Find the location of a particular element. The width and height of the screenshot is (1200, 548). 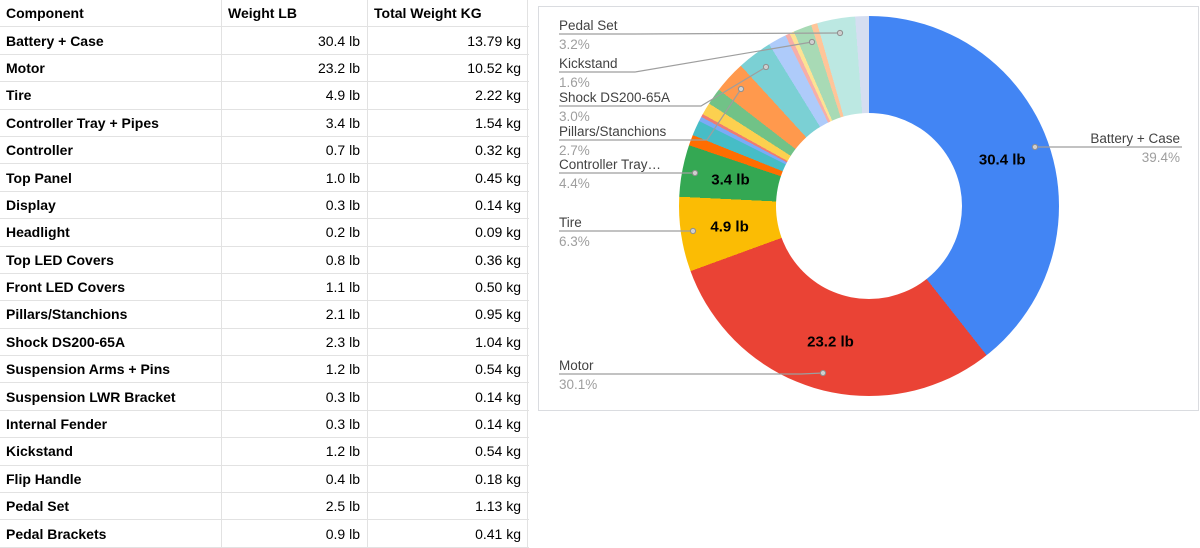

table-cell: Top LED Covers is located at coordinates (111, 259).